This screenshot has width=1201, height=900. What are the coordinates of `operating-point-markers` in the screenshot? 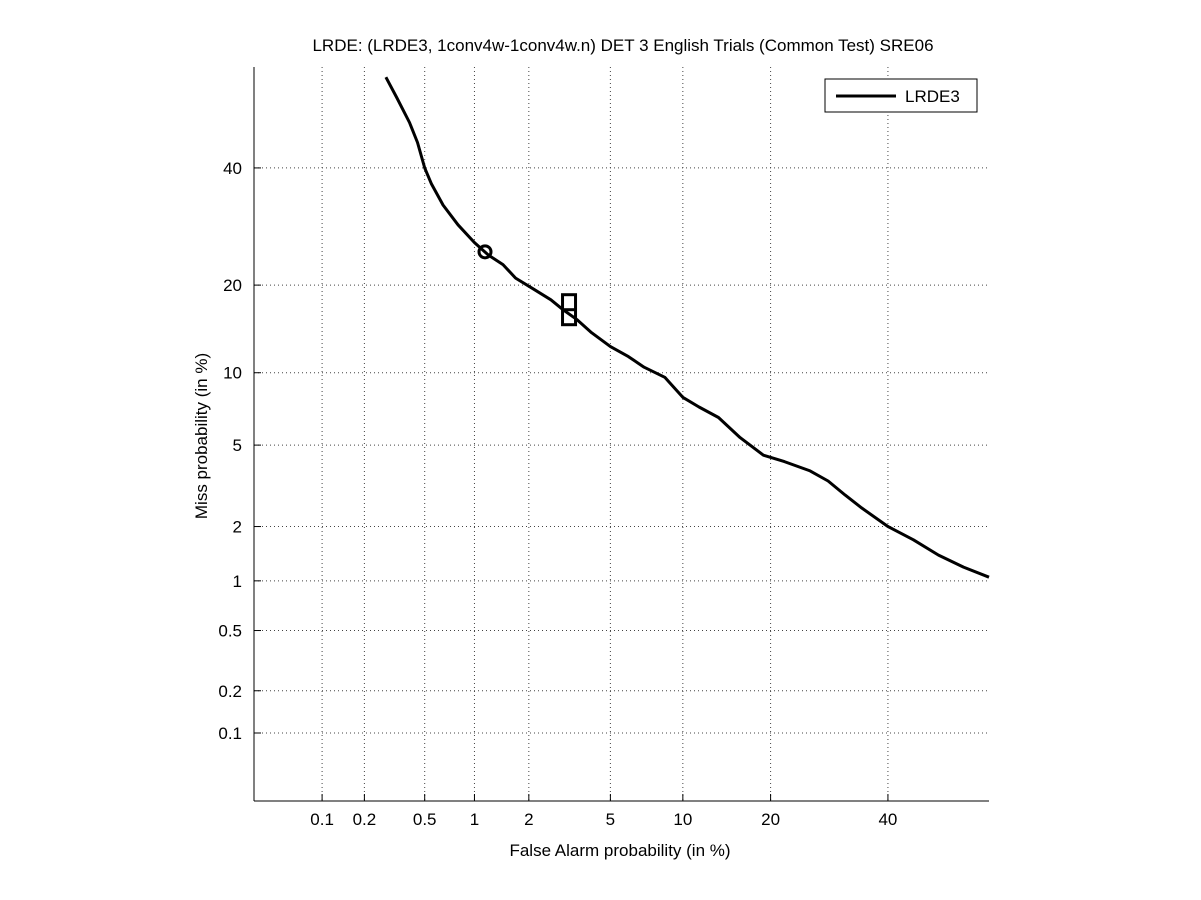 It's located at (527, 285).